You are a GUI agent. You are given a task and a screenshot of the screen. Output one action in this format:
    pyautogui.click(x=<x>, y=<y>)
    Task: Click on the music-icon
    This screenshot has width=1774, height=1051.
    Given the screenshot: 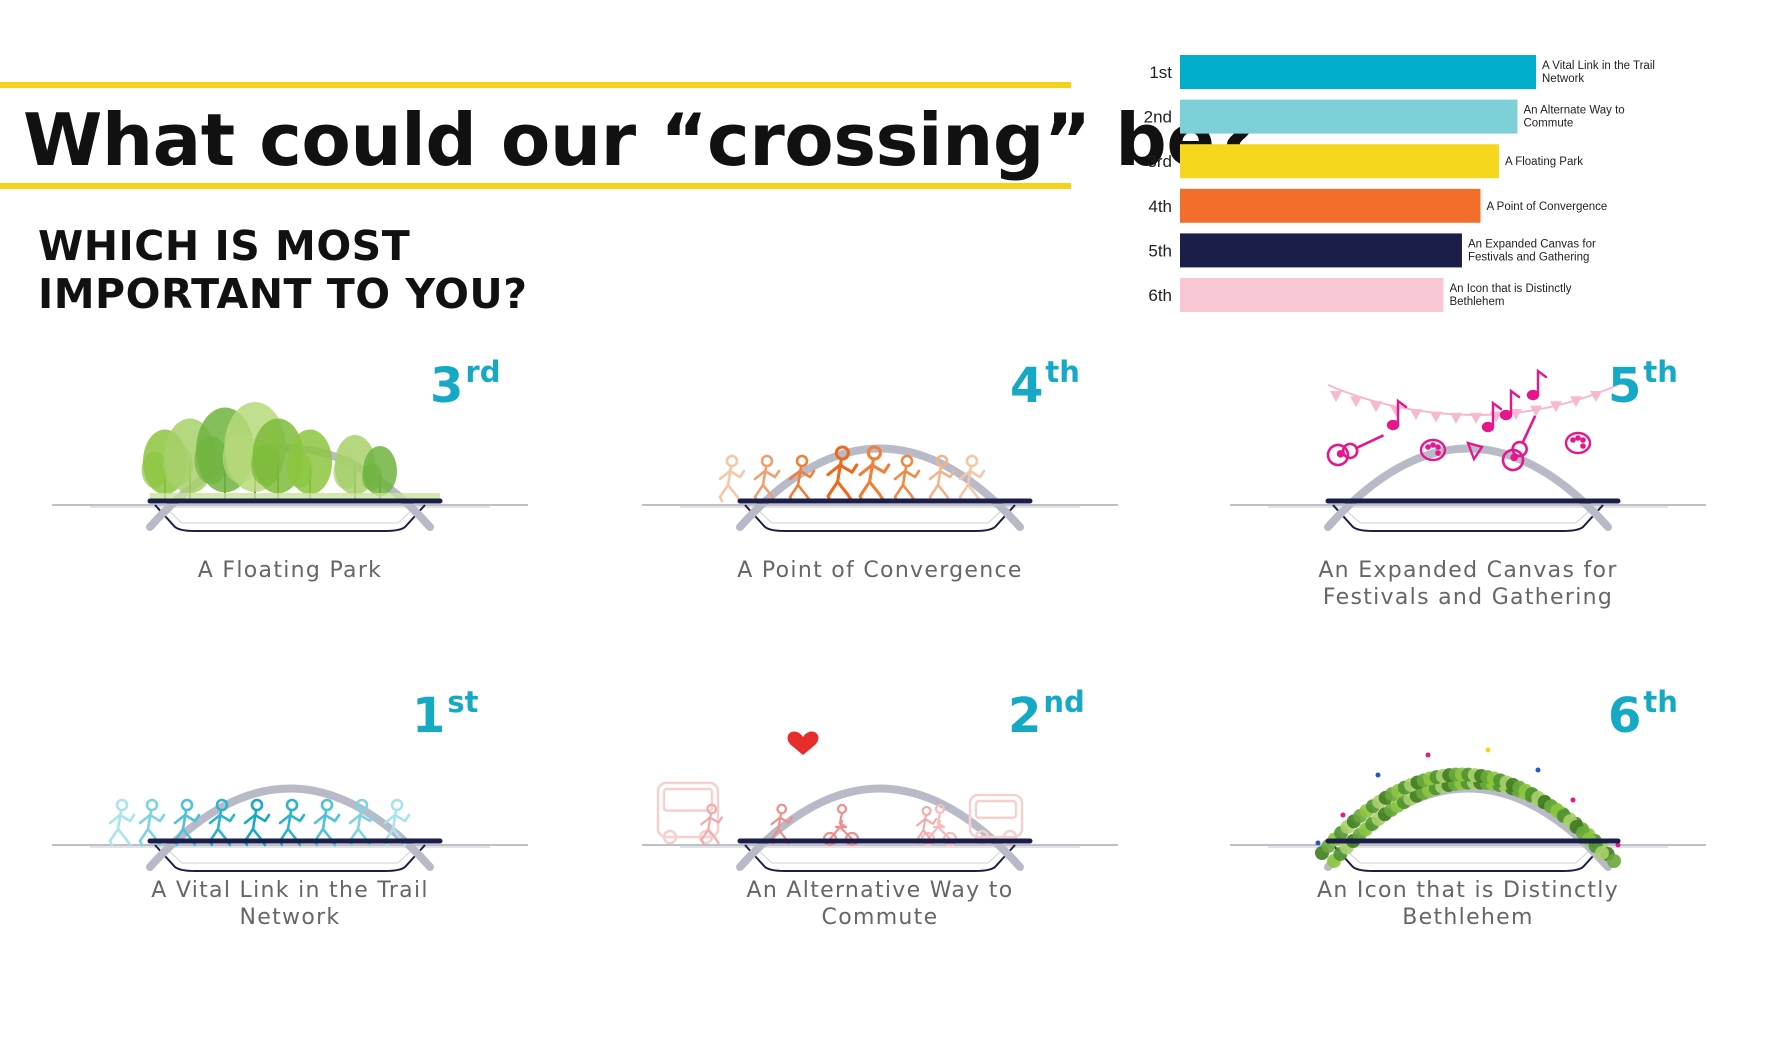 What is the action you would take?
    pyautogui.click(x=1472, y=420)
    